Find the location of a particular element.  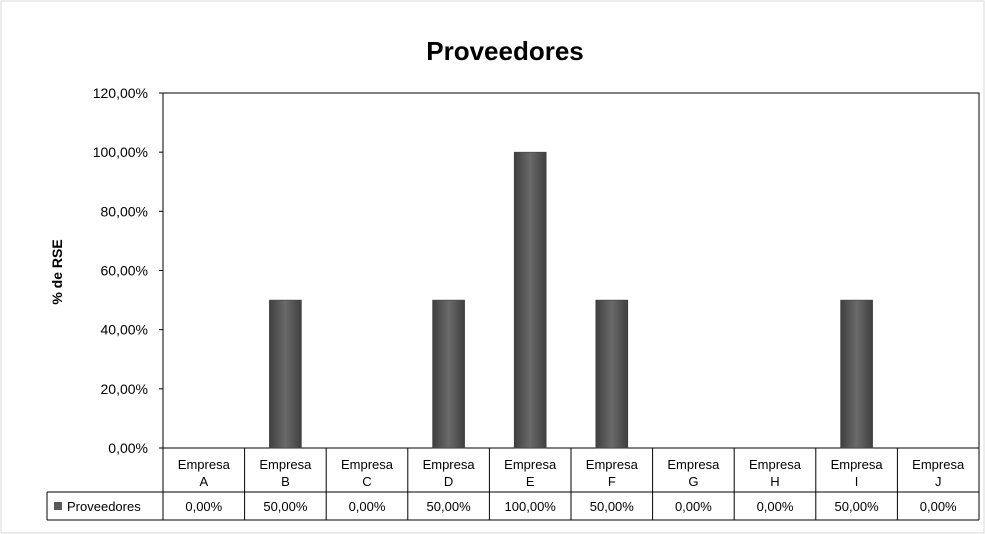

y-tick-label: 0,00% is located at coordinates (128, 448).